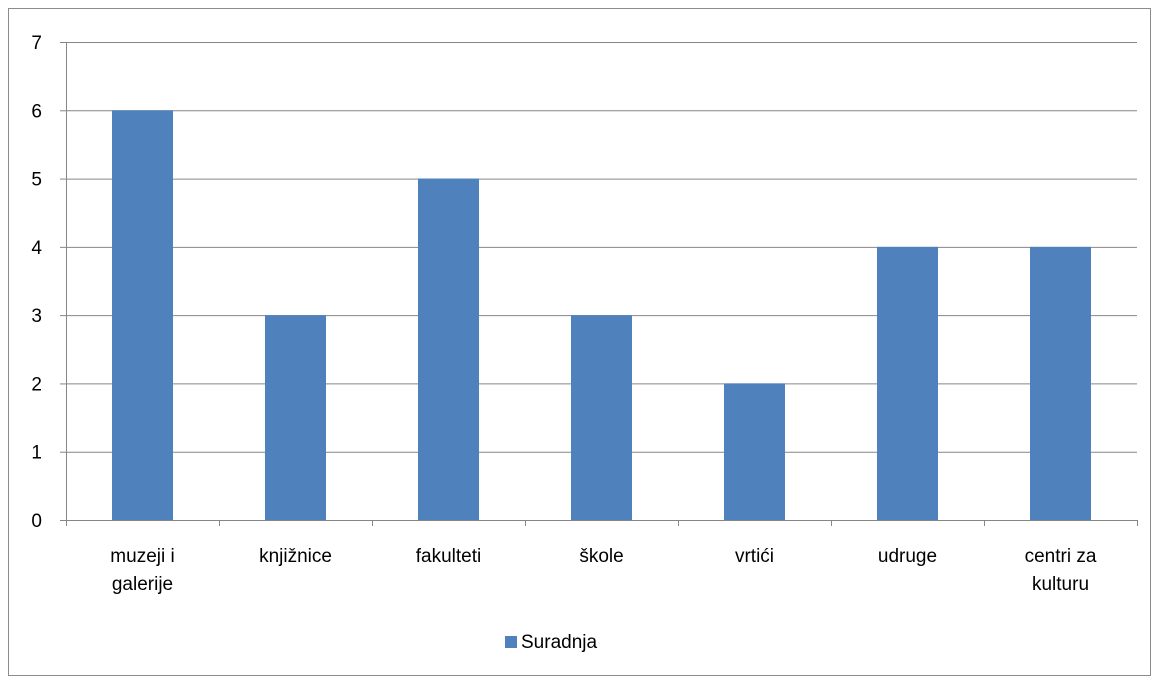 The width and height of the screenshot is (1152, 677). Describe the element at coordinates (36, 180) in the screenshot. I see `y-tick-label: 5` at that location.